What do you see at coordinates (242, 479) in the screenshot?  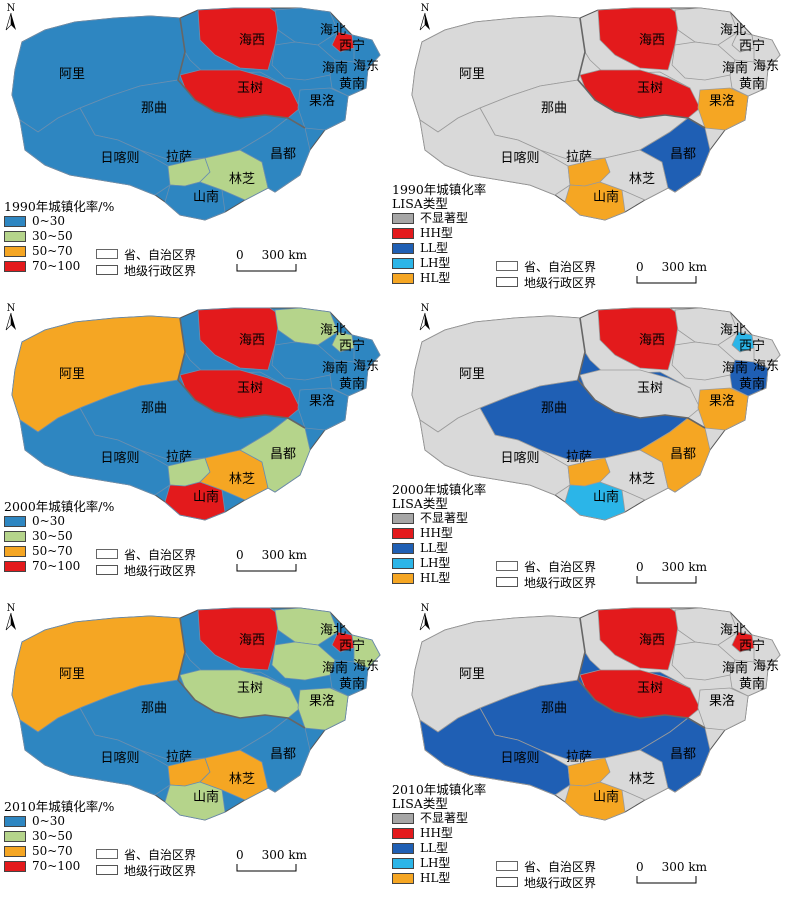 I see `region-label-林芝: 林芝` at bounding box center [242, 479].